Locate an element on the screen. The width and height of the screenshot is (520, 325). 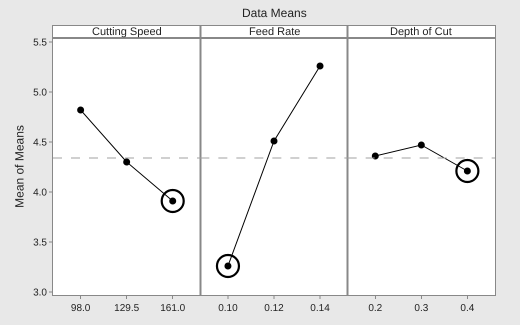
chart-subtitle: Feed Rate is located at coordinates (274, 32).